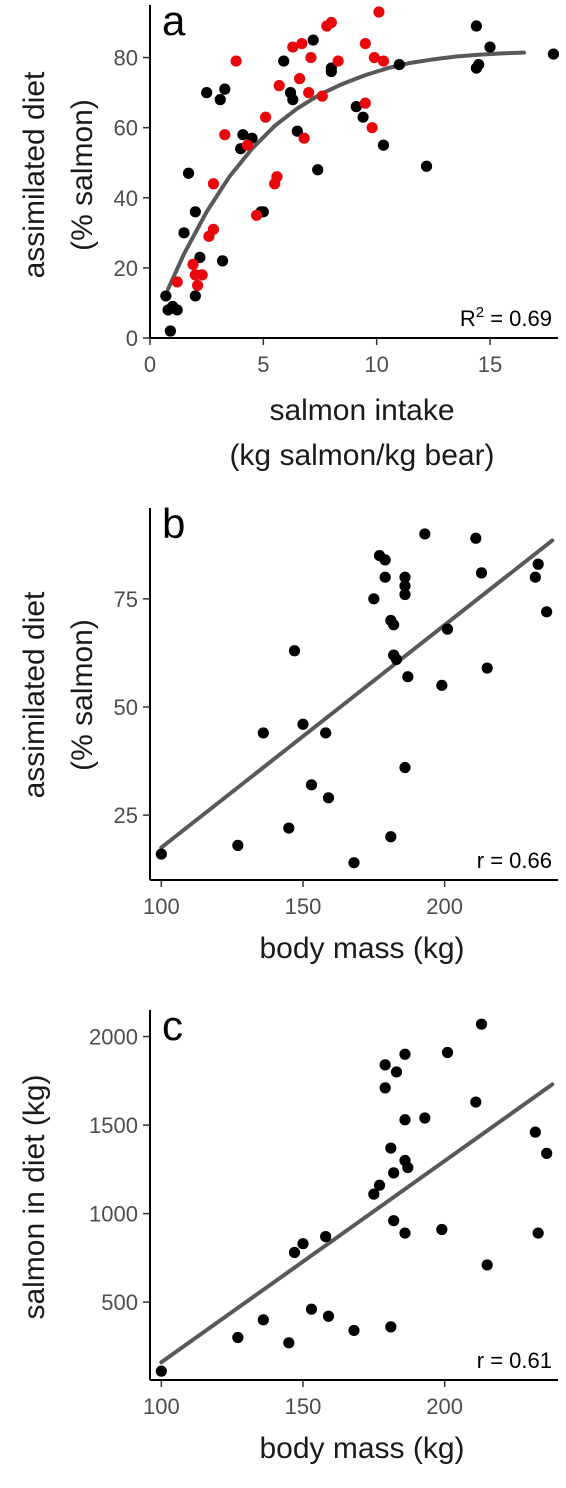 This screenshot has width=566, height=1488. I want to click on stat-symbol: r, so click(480, 1360).